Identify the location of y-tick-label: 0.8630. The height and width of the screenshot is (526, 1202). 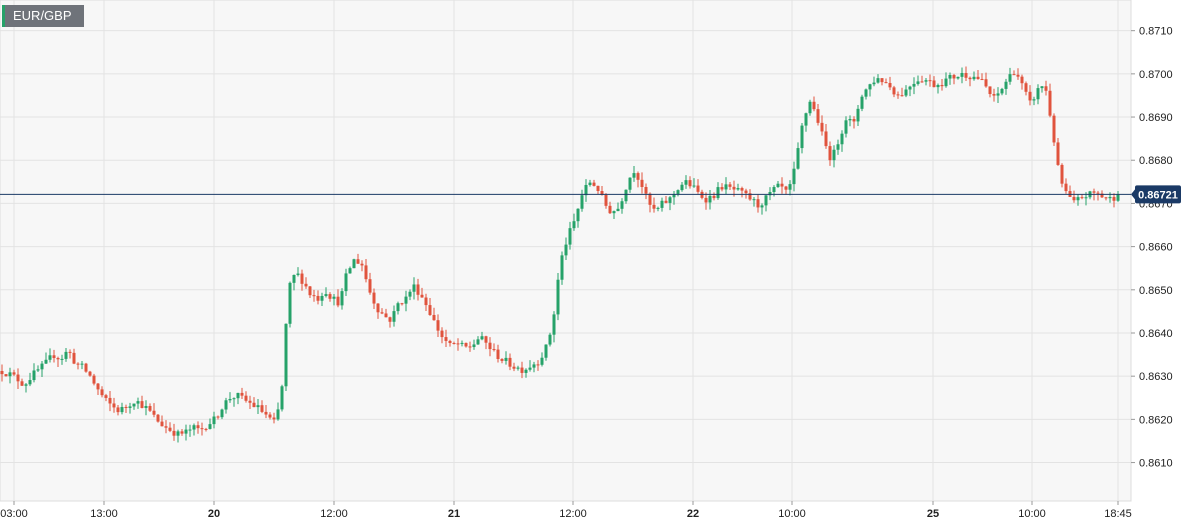
(1156, 377).